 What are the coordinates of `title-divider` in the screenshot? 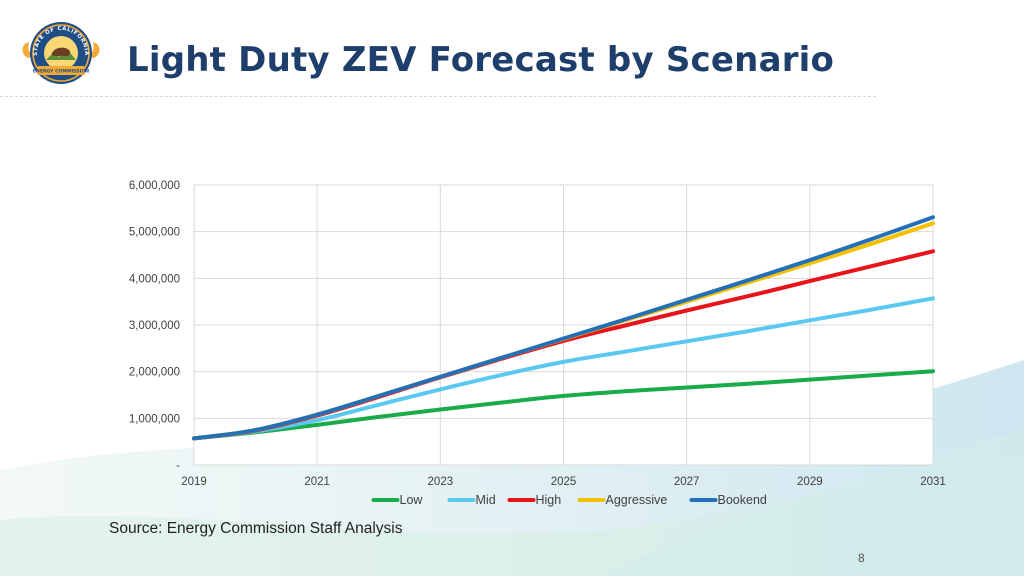 It's located at (438, 96).